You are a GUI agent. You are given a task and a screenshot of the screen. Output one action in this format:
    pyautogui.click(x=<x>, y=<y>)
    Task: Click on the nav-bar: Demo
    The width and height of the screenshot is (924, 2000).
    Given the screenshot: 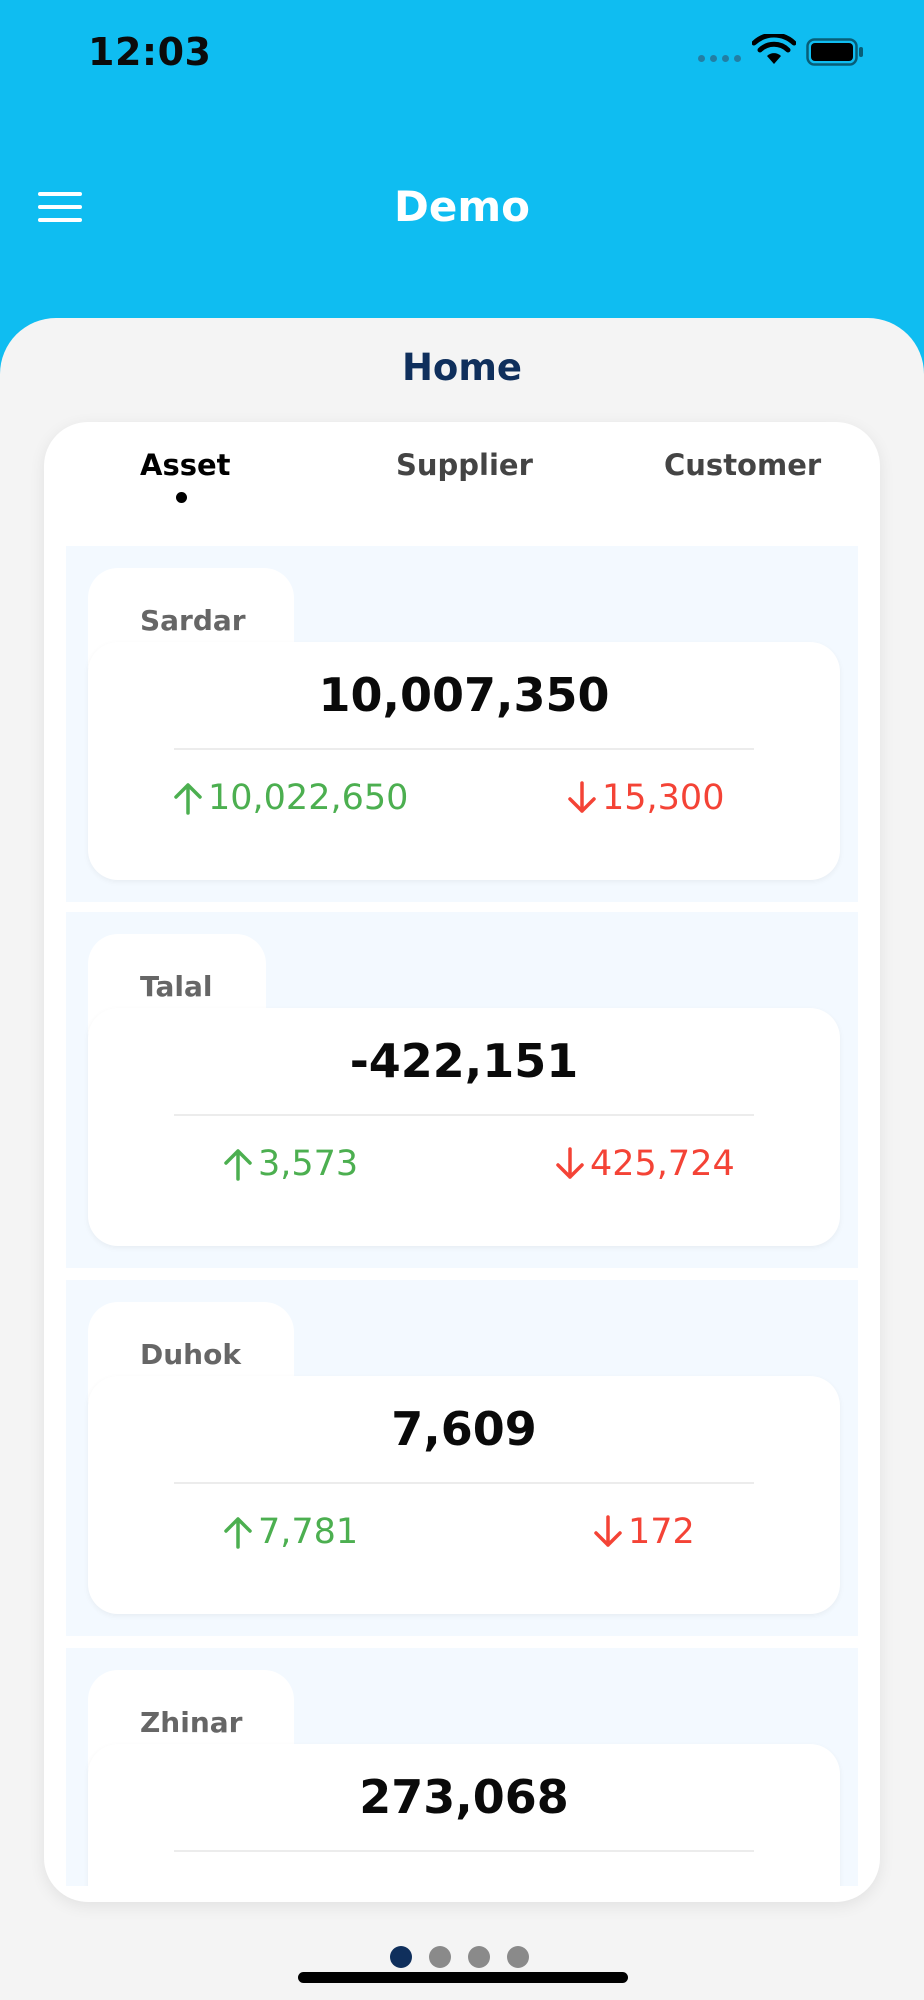 What is the action you would take?
    pyautogui.click(x=462, y=210)
    